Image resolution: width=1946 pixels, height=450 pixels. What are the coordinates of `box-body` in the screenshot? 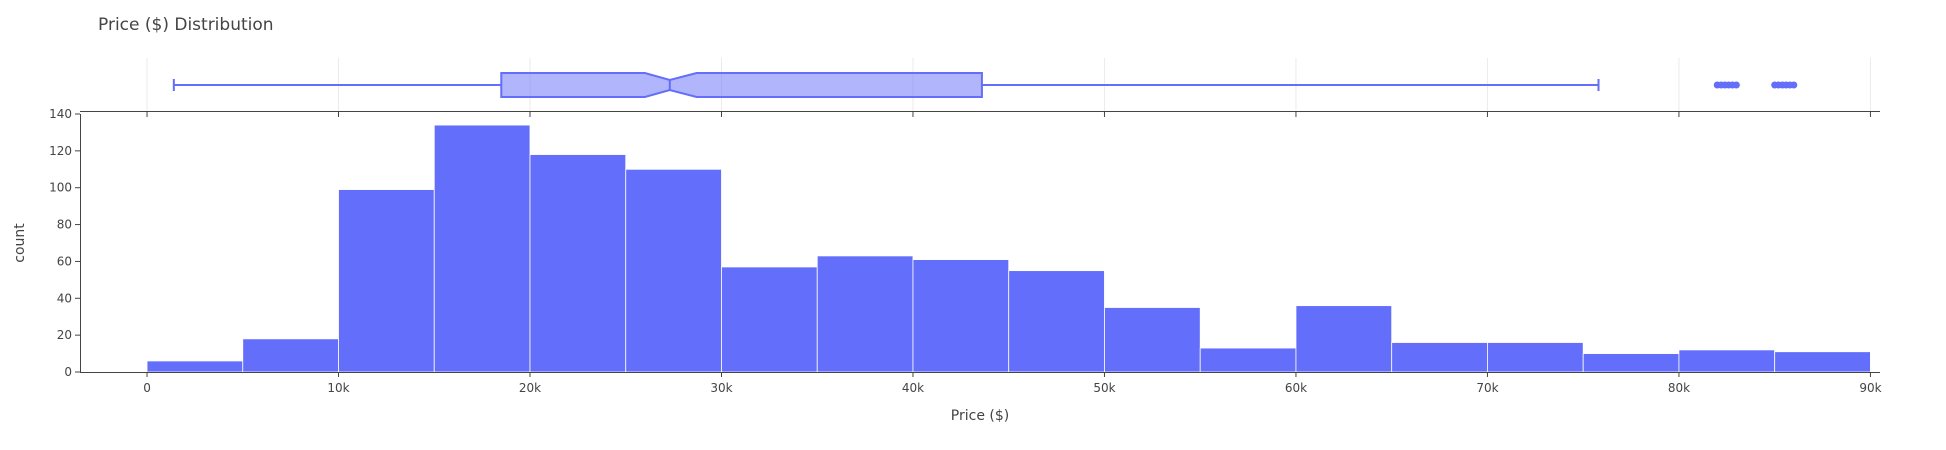 It's located at (741, 85).